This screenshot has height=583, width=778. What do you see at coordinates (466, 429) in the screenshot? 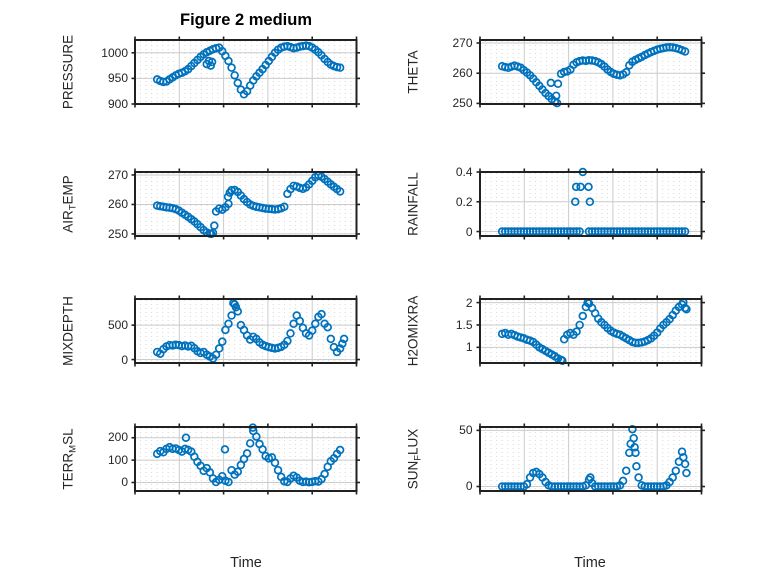
I see `sun-flux-y-tick-label: 50` at bounding box center [466, 429].